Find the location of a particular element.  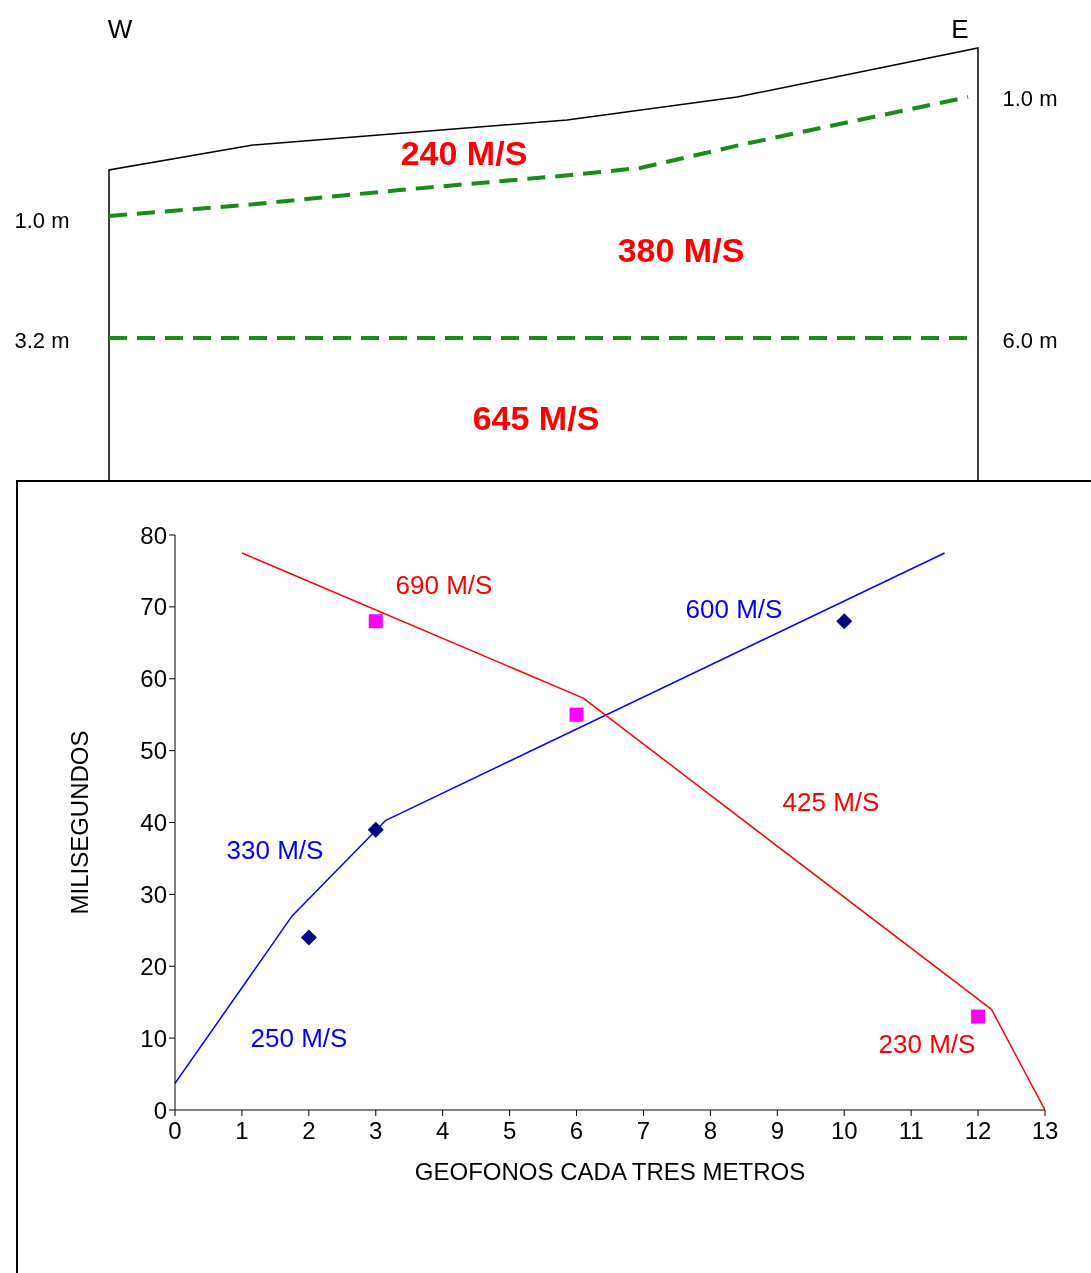

annotation: 690 M/S is located at coordinates (444, 585).